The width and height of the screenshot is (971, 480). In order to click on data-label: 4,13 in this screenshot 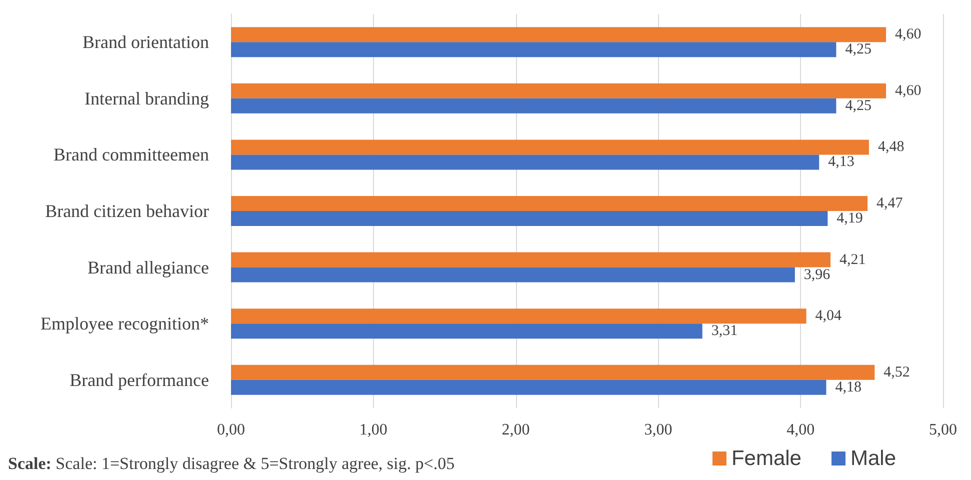, I will do `click(841, 162)`.